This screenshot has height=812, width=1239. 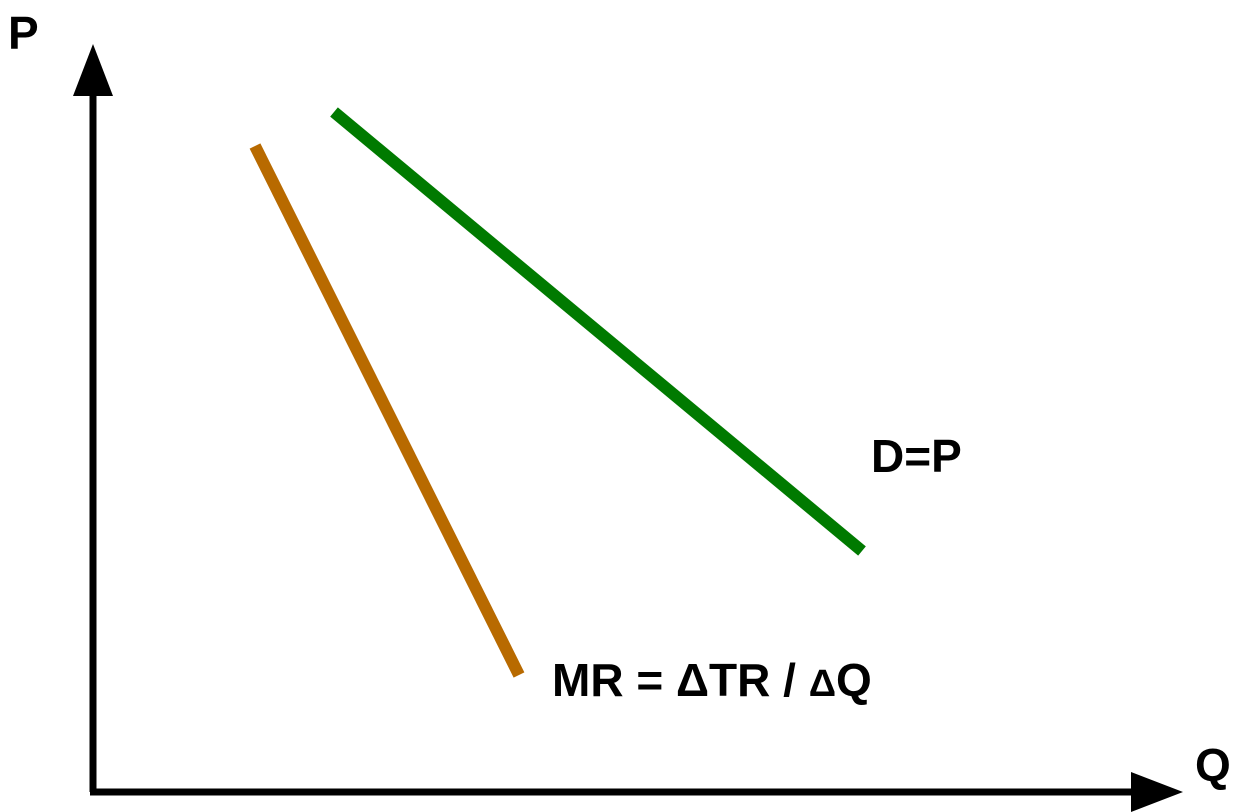 I want to click on marginal-revenue-label: MR = ΔTR / ΔQ, so click(x=712, y=680).